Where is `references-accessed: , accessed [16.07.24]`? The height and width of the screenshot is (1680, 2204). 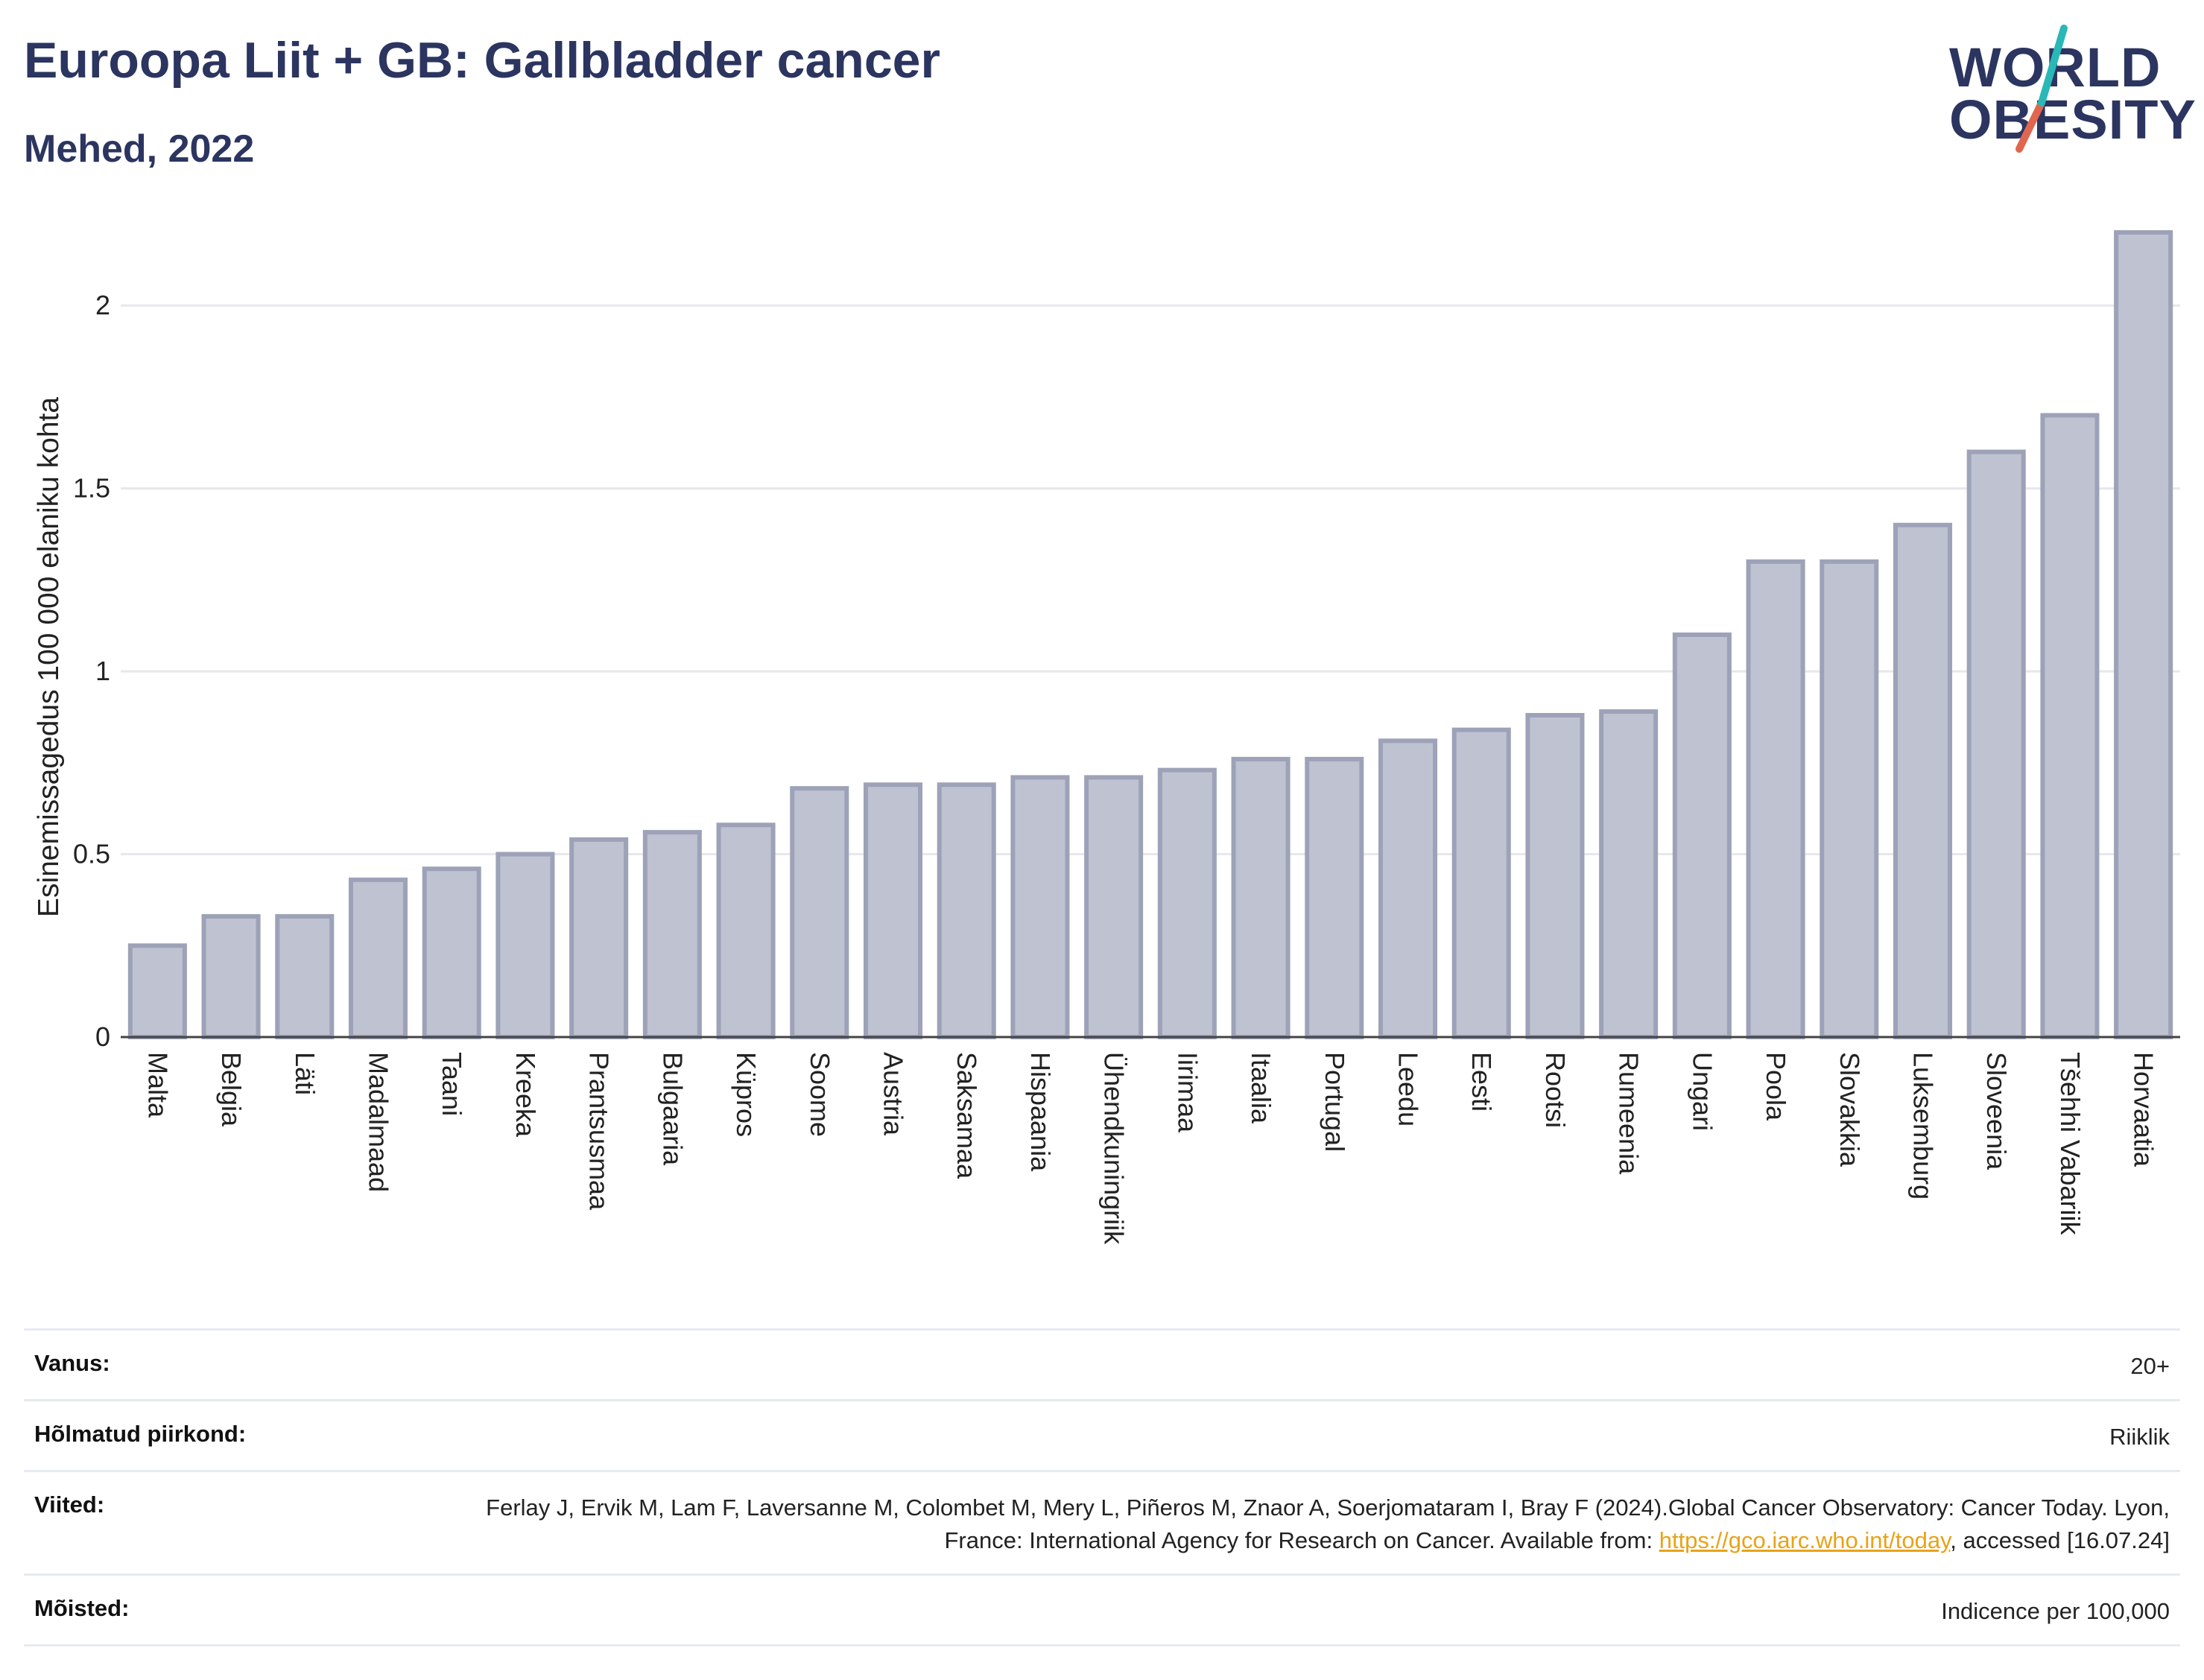 references-accessed: , accessed [16.07.24] is located at coordinates (2060, 1540).